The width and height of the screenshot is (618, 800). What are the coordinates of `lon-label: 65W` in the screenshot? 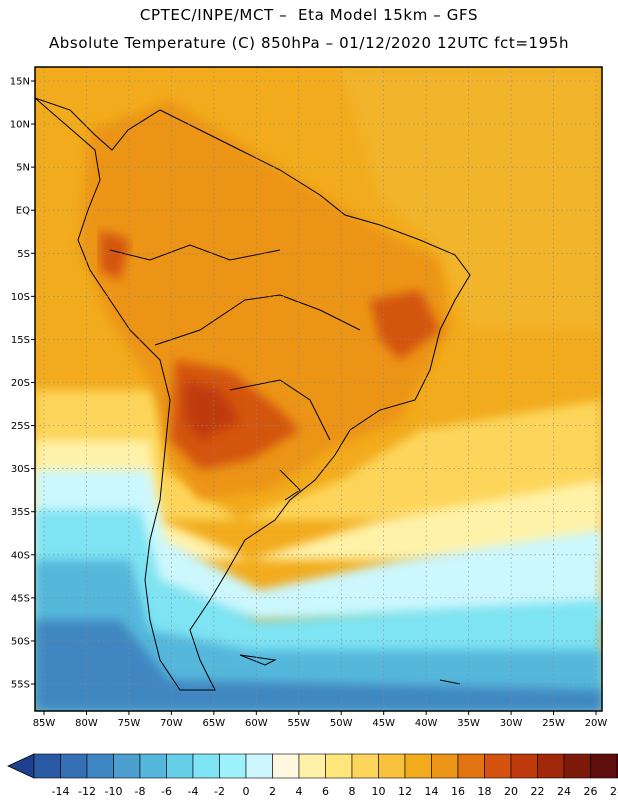 It's located at (214, 723).